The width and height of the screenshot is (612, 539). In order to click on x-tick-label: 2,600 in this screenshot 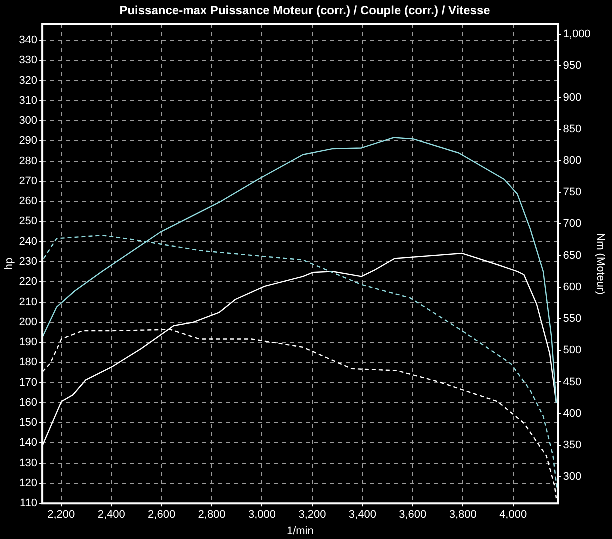, I will do `click(162, 515)`.